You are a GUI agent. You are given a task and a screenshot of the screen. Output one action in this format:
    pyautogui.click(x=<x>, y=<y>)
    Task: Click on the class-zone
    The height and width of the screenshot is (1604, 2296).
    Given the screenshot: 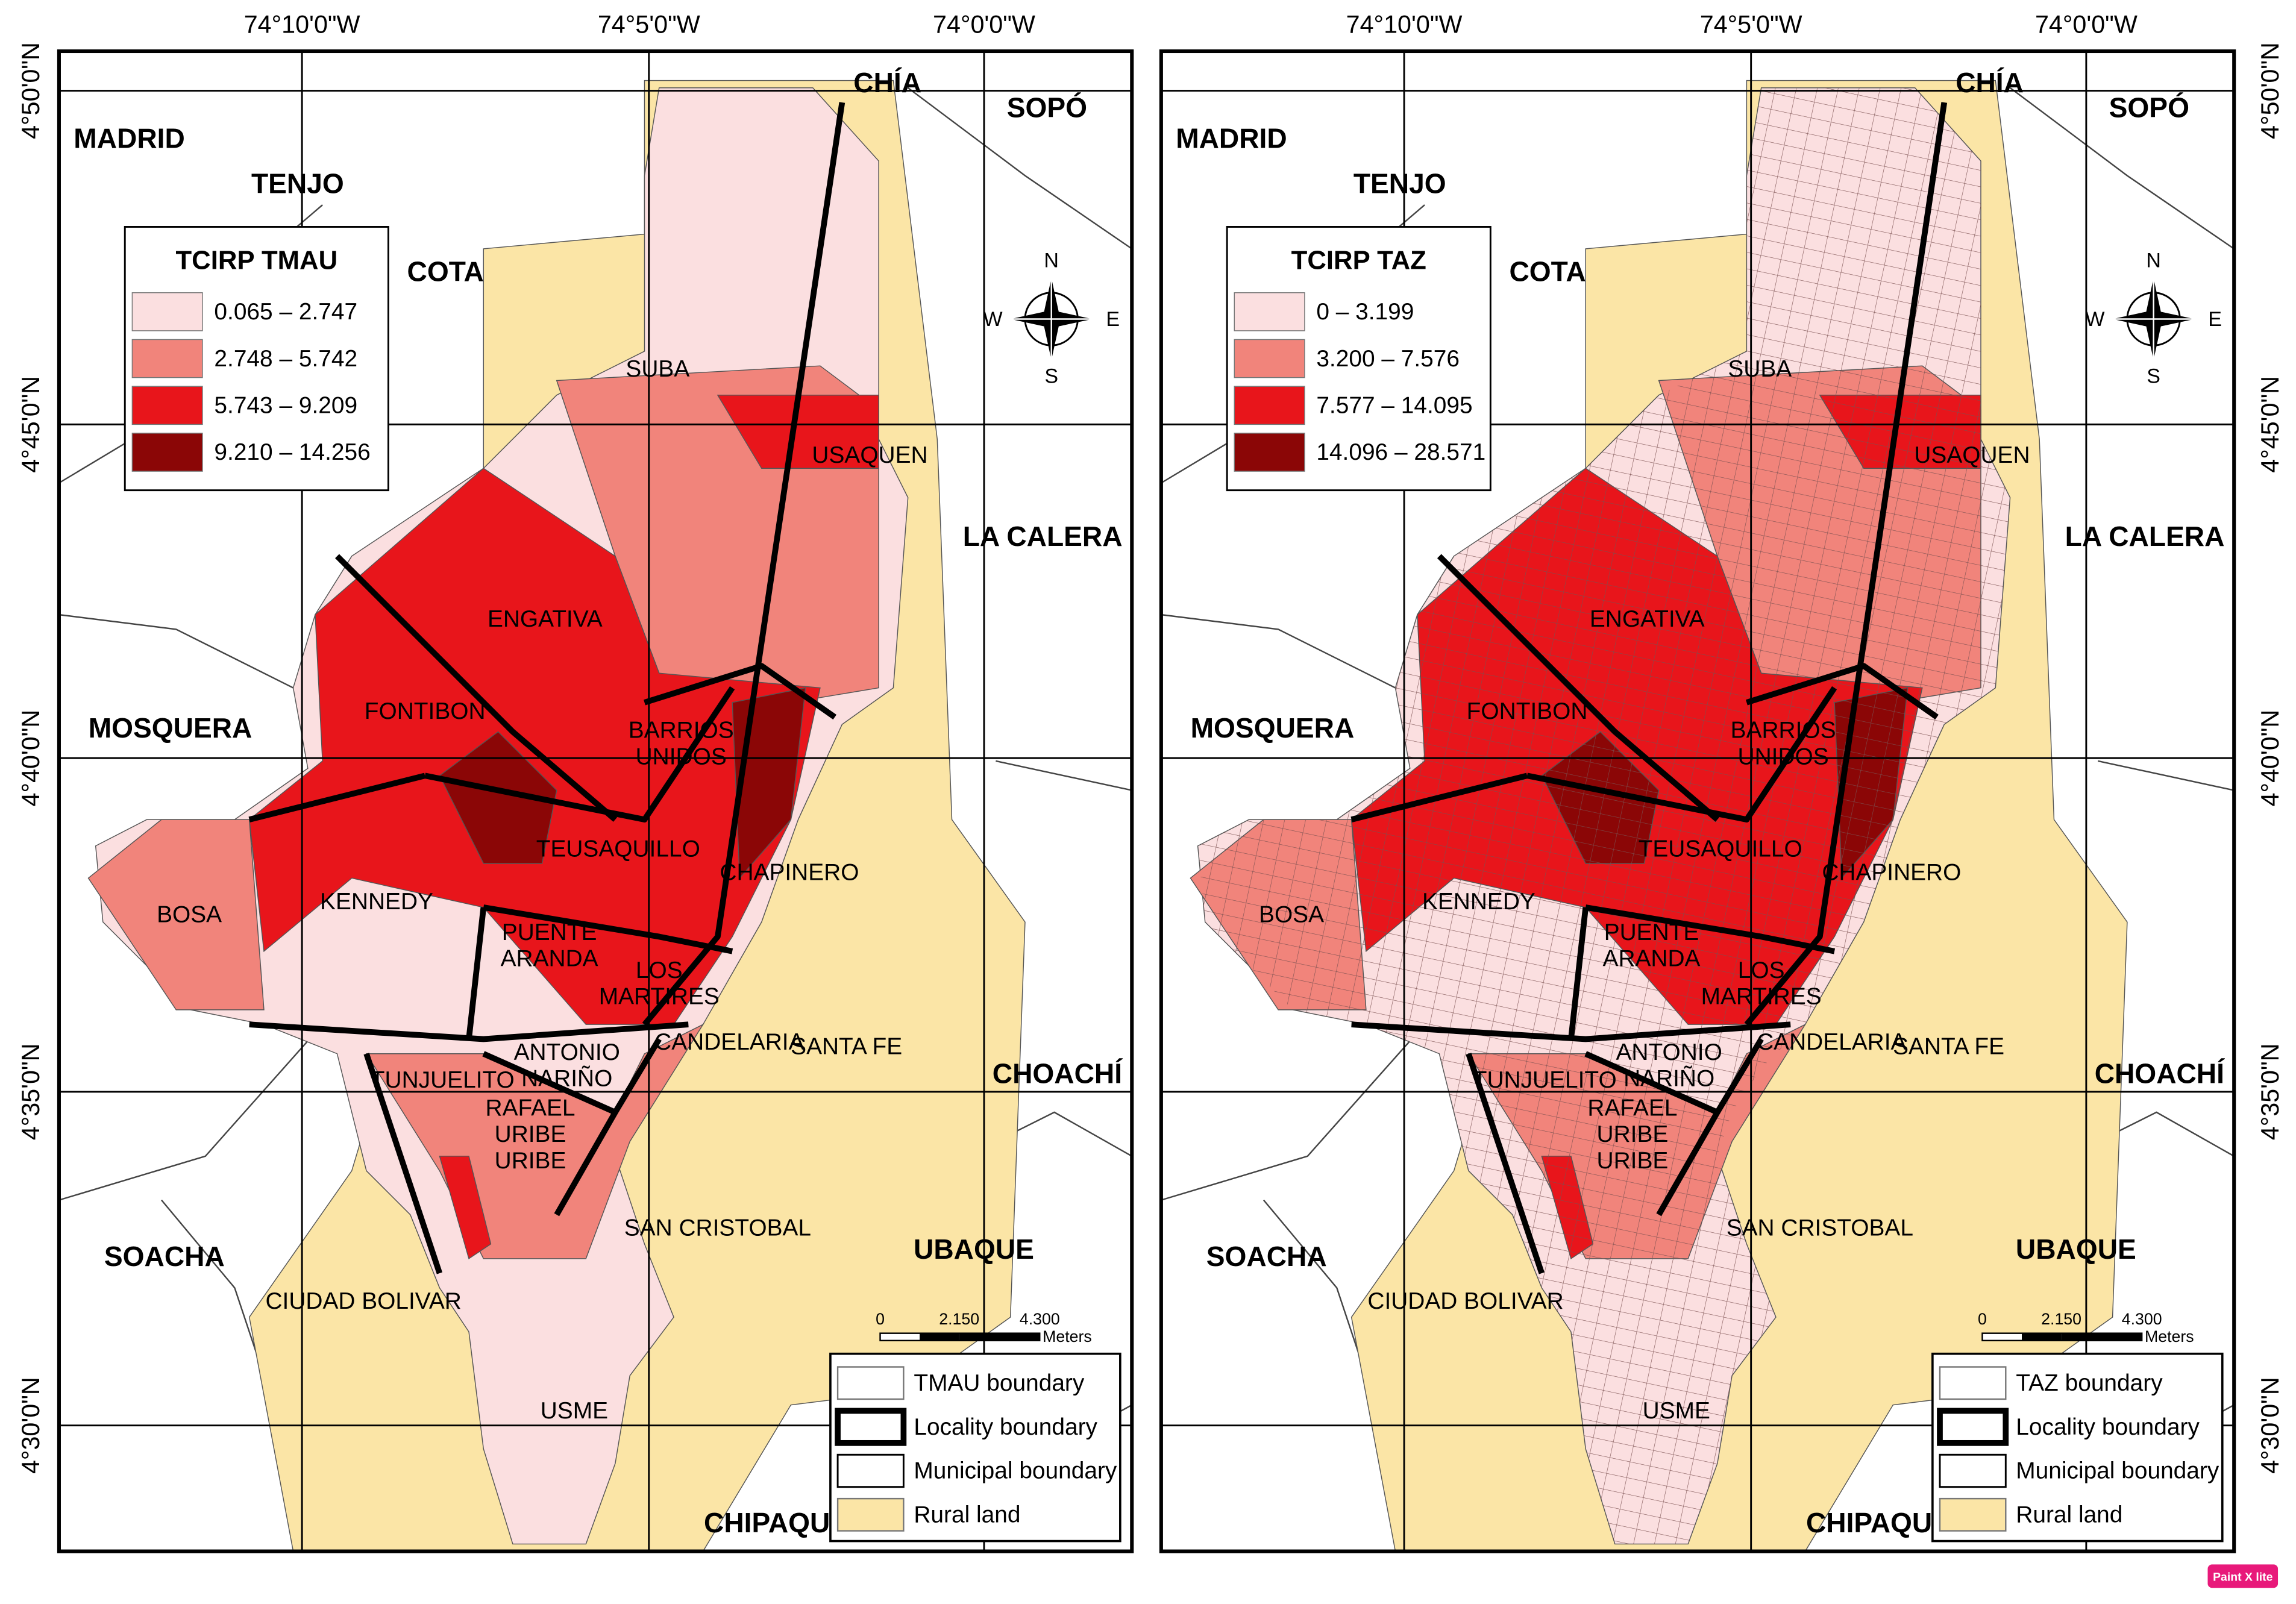 What is the action you would take?
    pyautogui.click(x=498, y=798)
    